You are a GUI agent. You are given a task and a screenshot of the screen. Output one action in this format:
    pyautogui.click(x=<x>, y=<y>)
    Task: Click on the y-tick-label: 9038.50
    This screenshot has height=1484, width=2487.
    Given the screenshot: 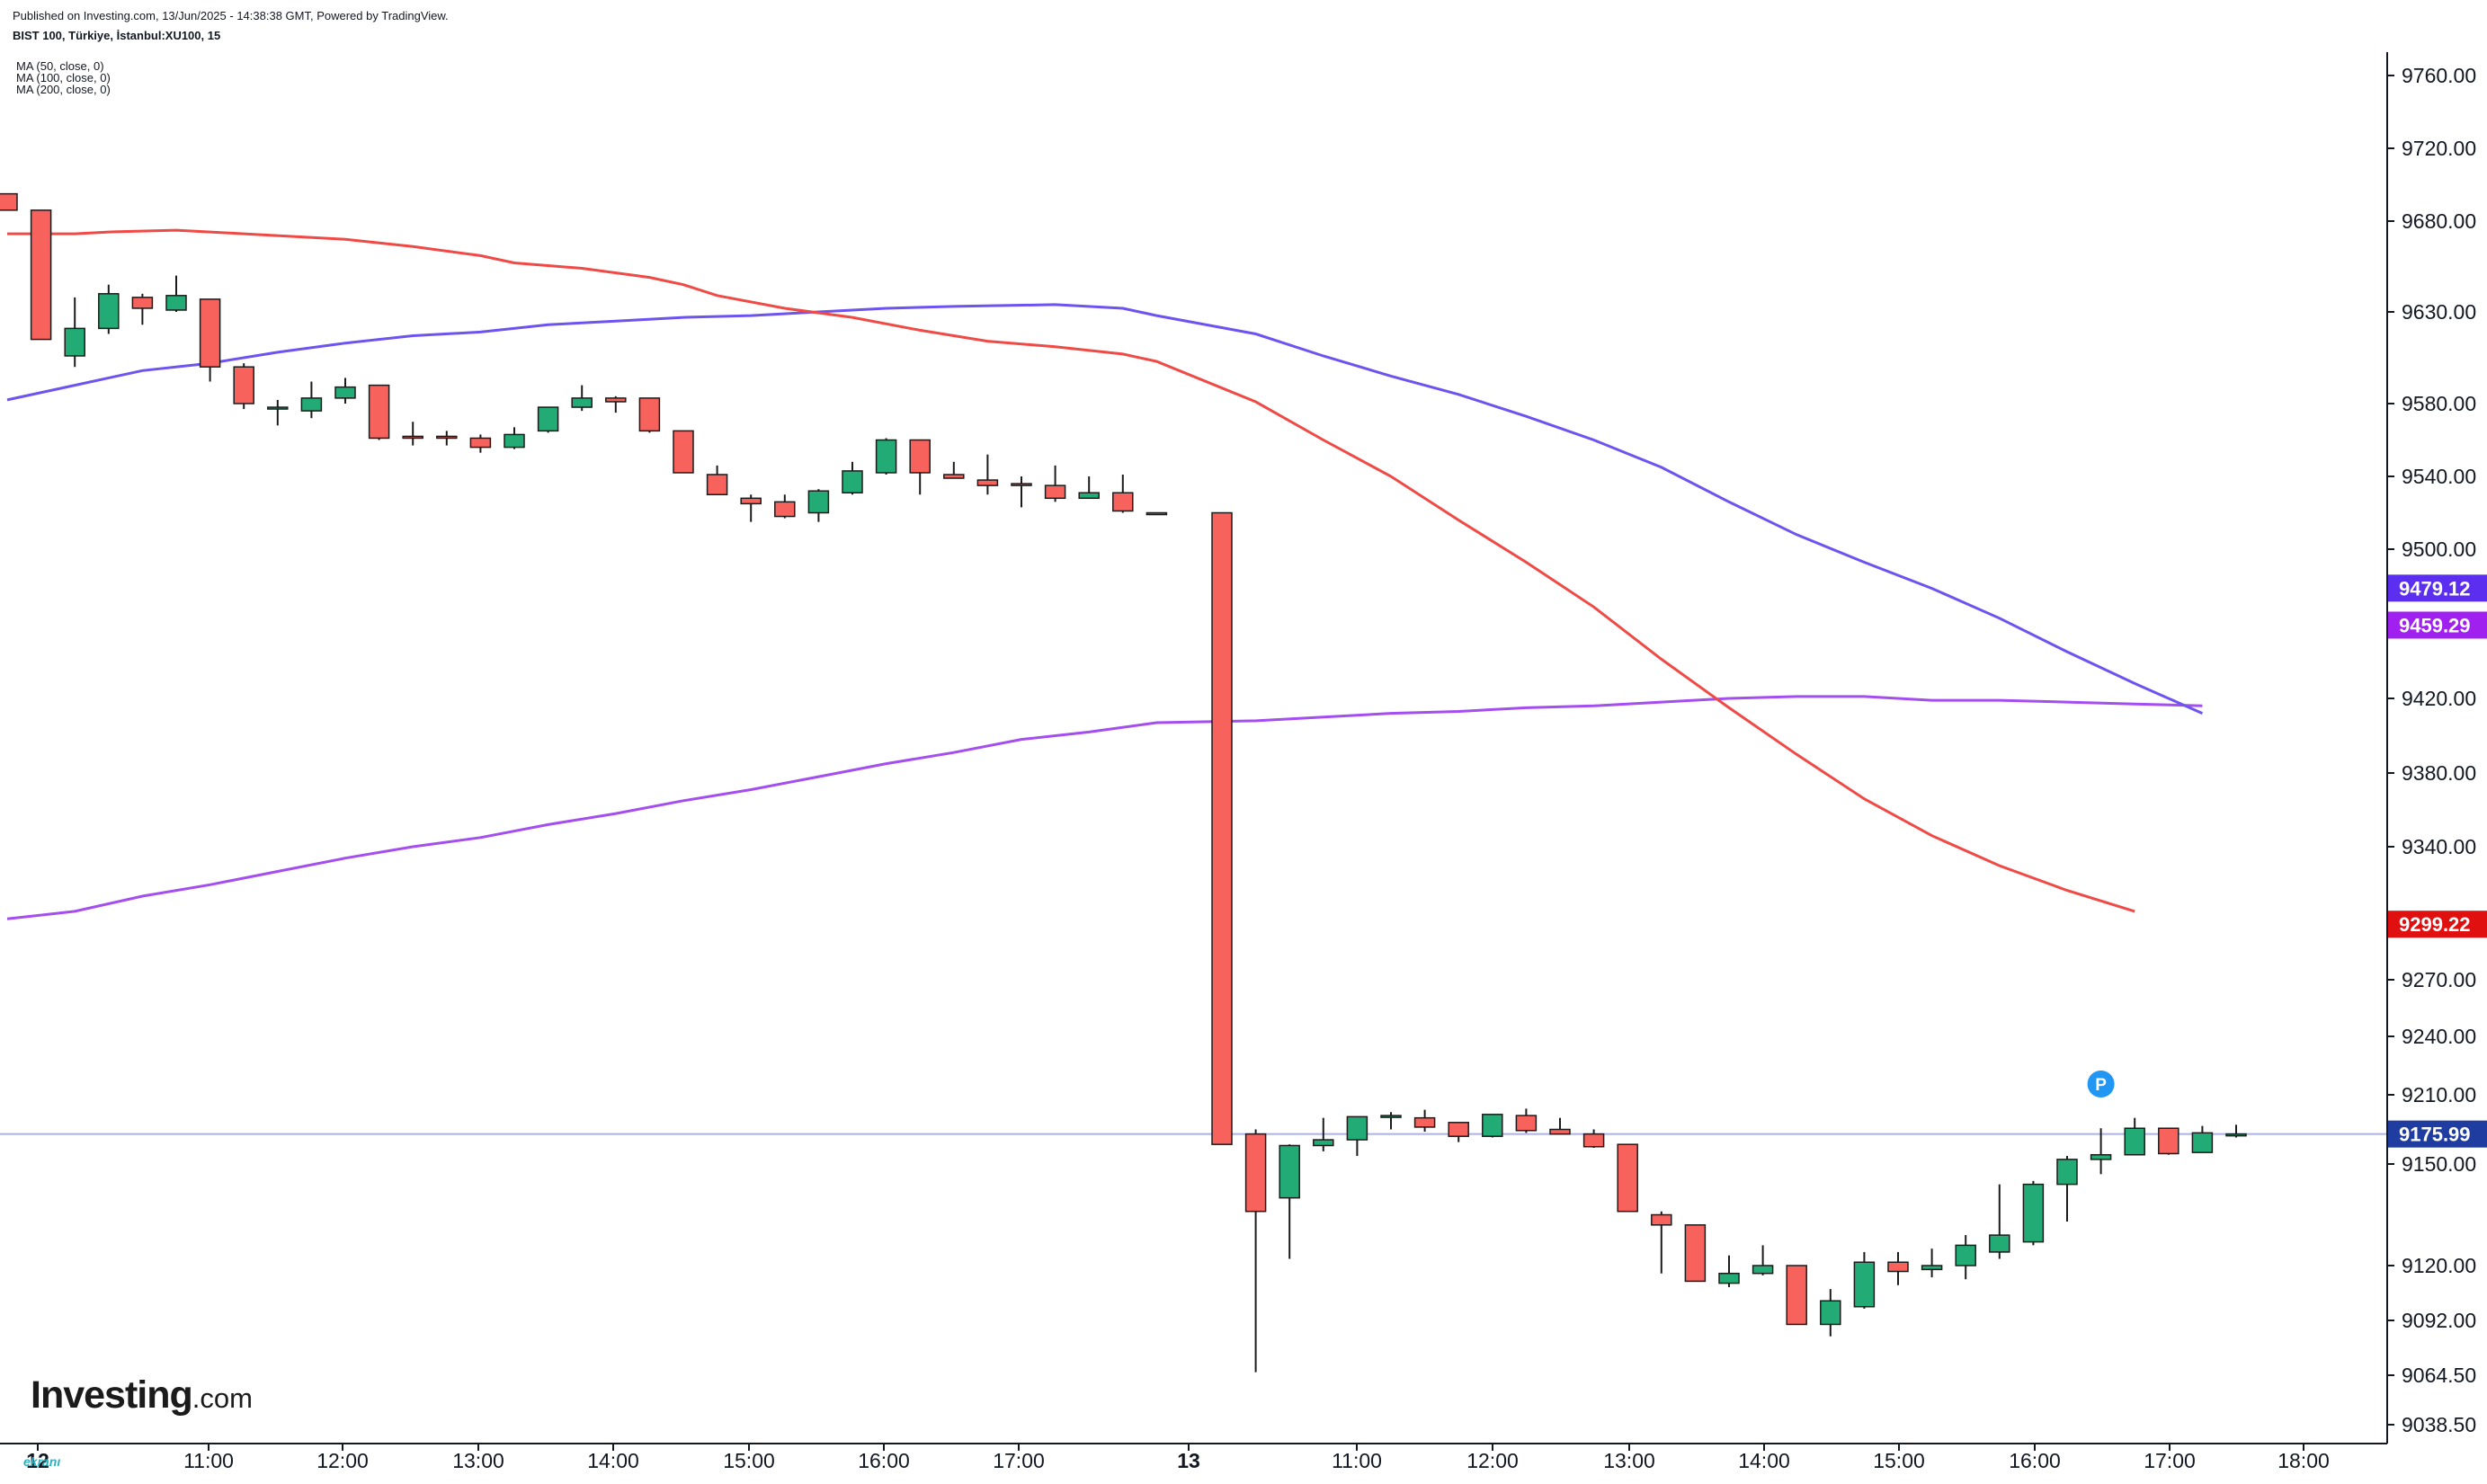 What is the action you would take?
    pyautogui.click(x=2439, y=1424)
    